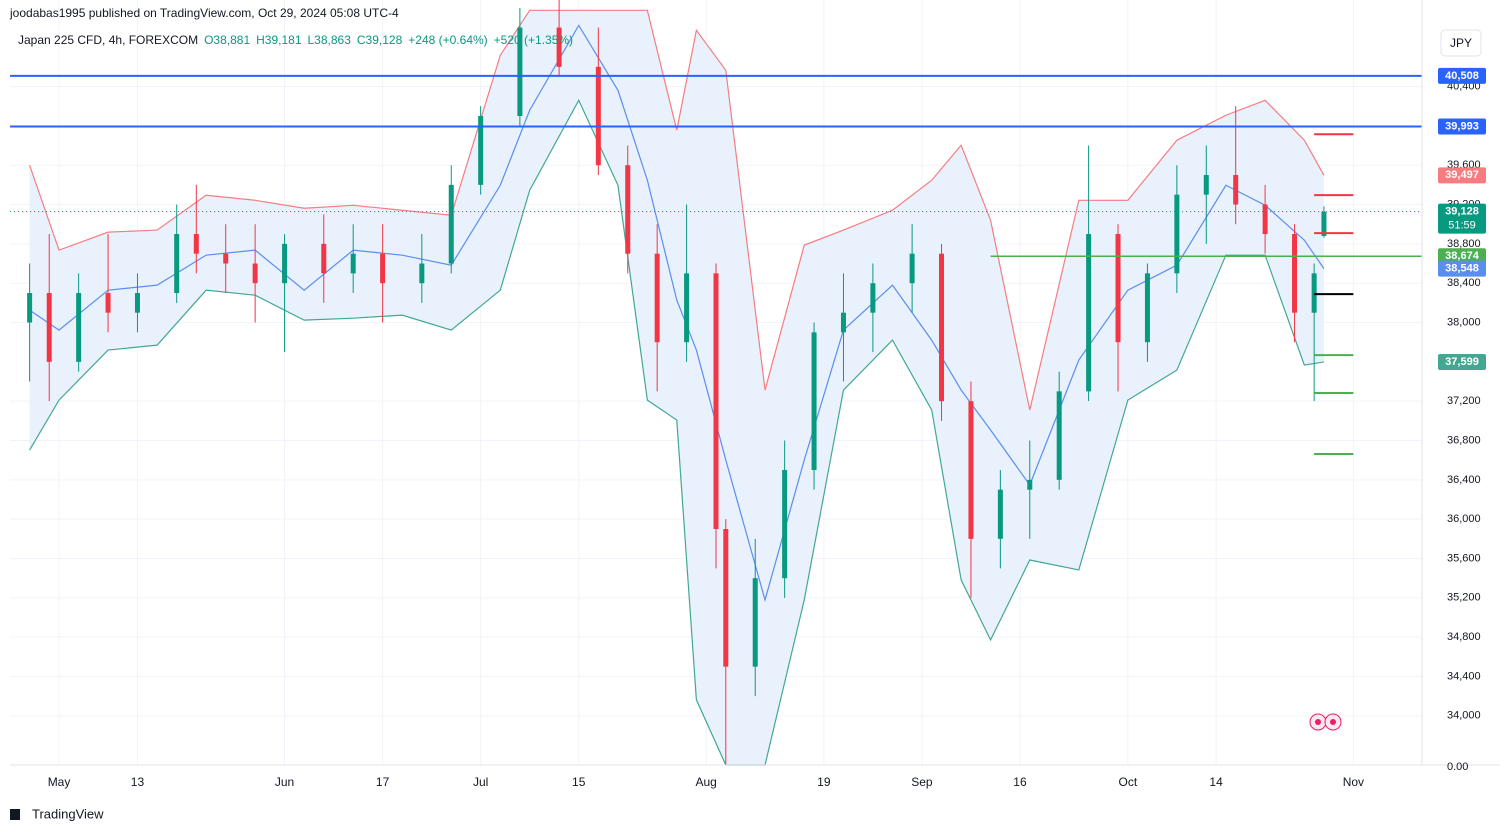 The height and width of the screenshot is (832, 1500). What do you see at coordinates (1464, 716) in the screenshot?
I see `y-tick-label: 34,000` at bounding box center [1464, 716].